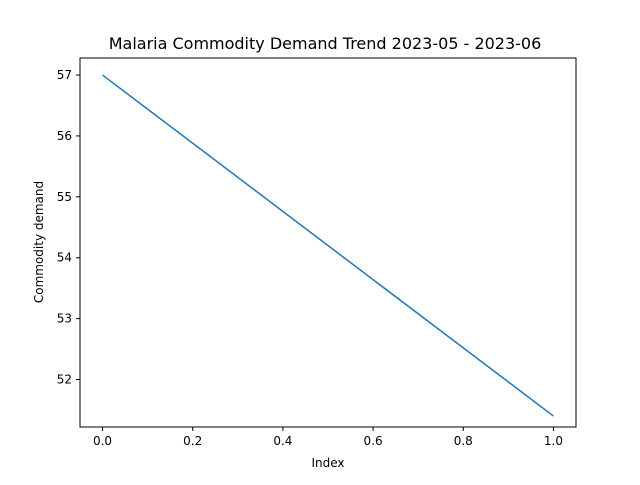  What do you see at coordinates (64, 258) in the screenshot?
I see `y-tick-label: 54` at bounding box center [64, 258].